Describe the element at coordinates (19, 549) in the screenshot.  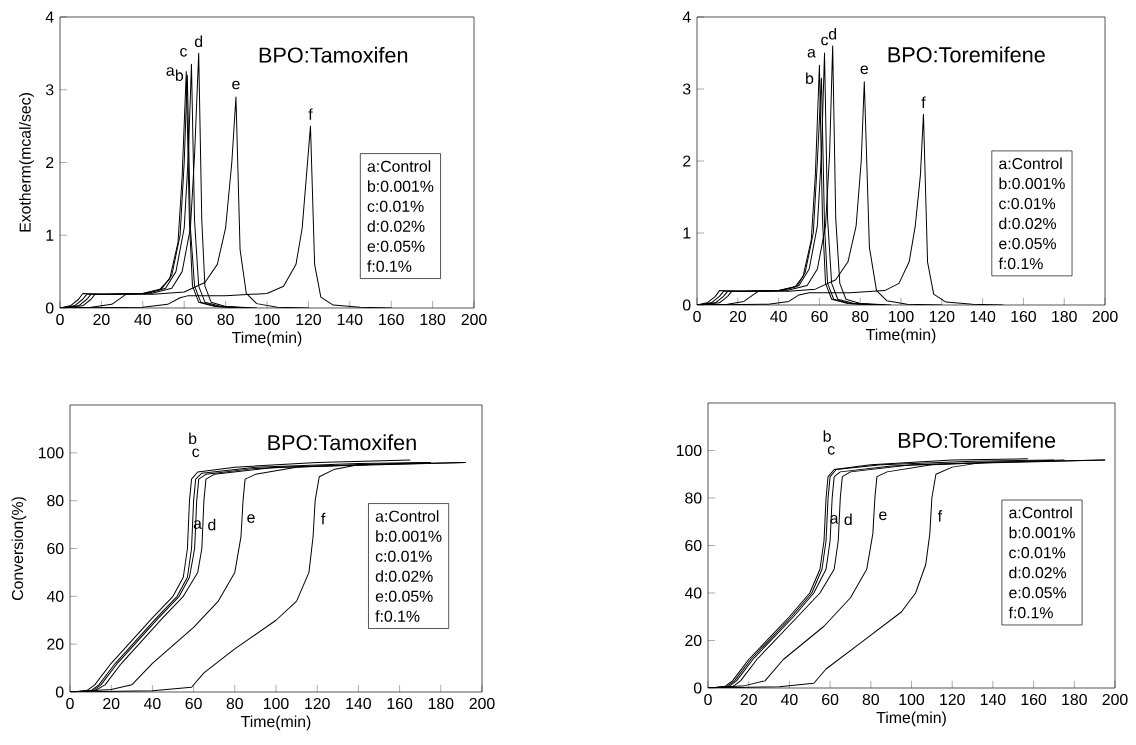
I see `y-axis-title: Conversion(%)` at that location.